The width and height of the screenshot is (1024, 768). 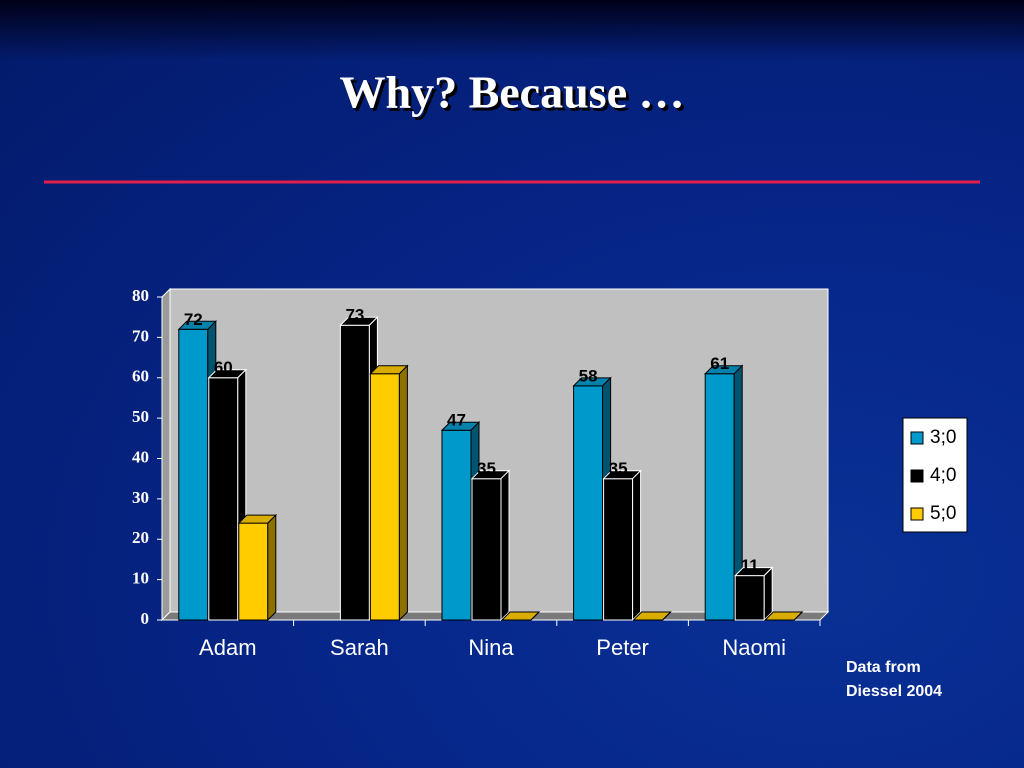 What do you see at coordinates (456, 420) in the screenshot?
I see `data-label: 47` at bounding box center [456, 420].